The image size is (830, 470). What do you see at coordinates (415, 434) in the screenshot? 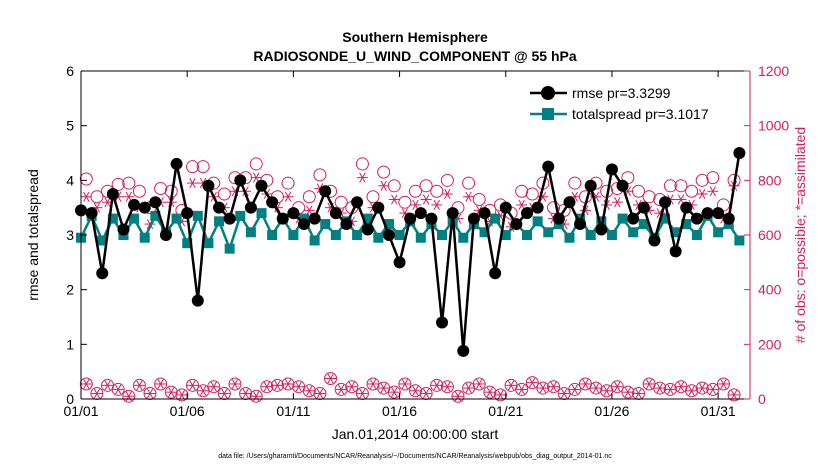
I see `x-axis-label: Jan.01,2014 00:00:00 start` at bounding box center [415, 434].